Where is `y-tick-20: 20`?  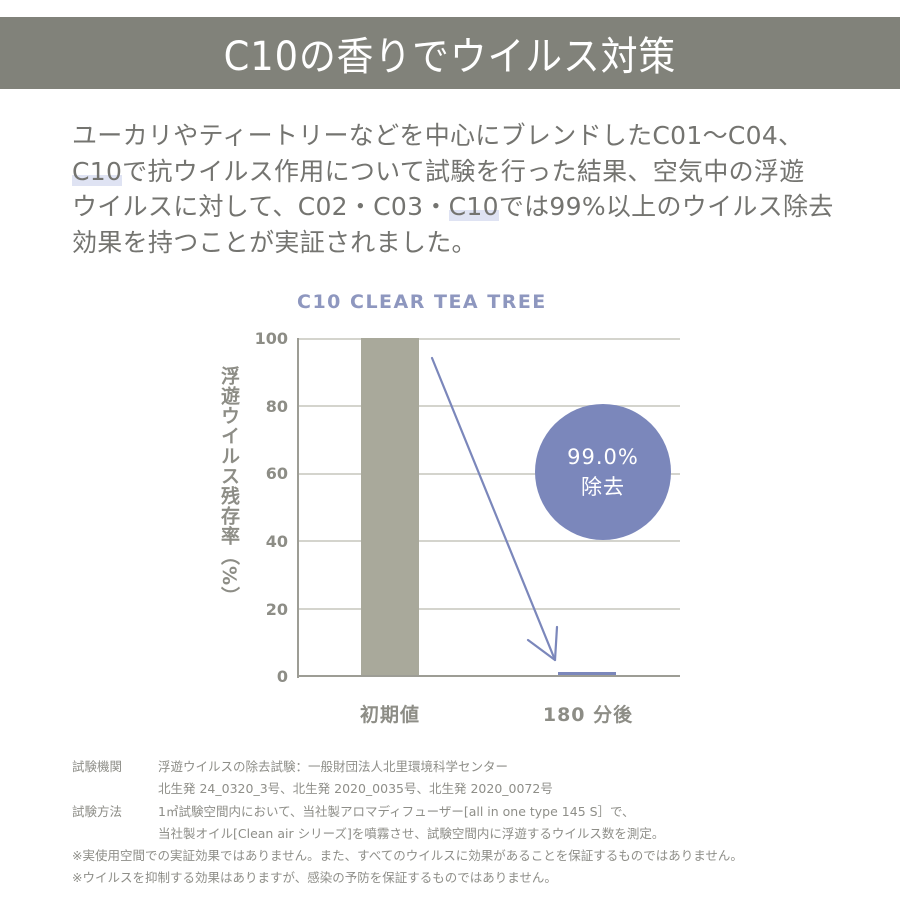
y-tick-20: 20 is located at coordinates (276, 609).